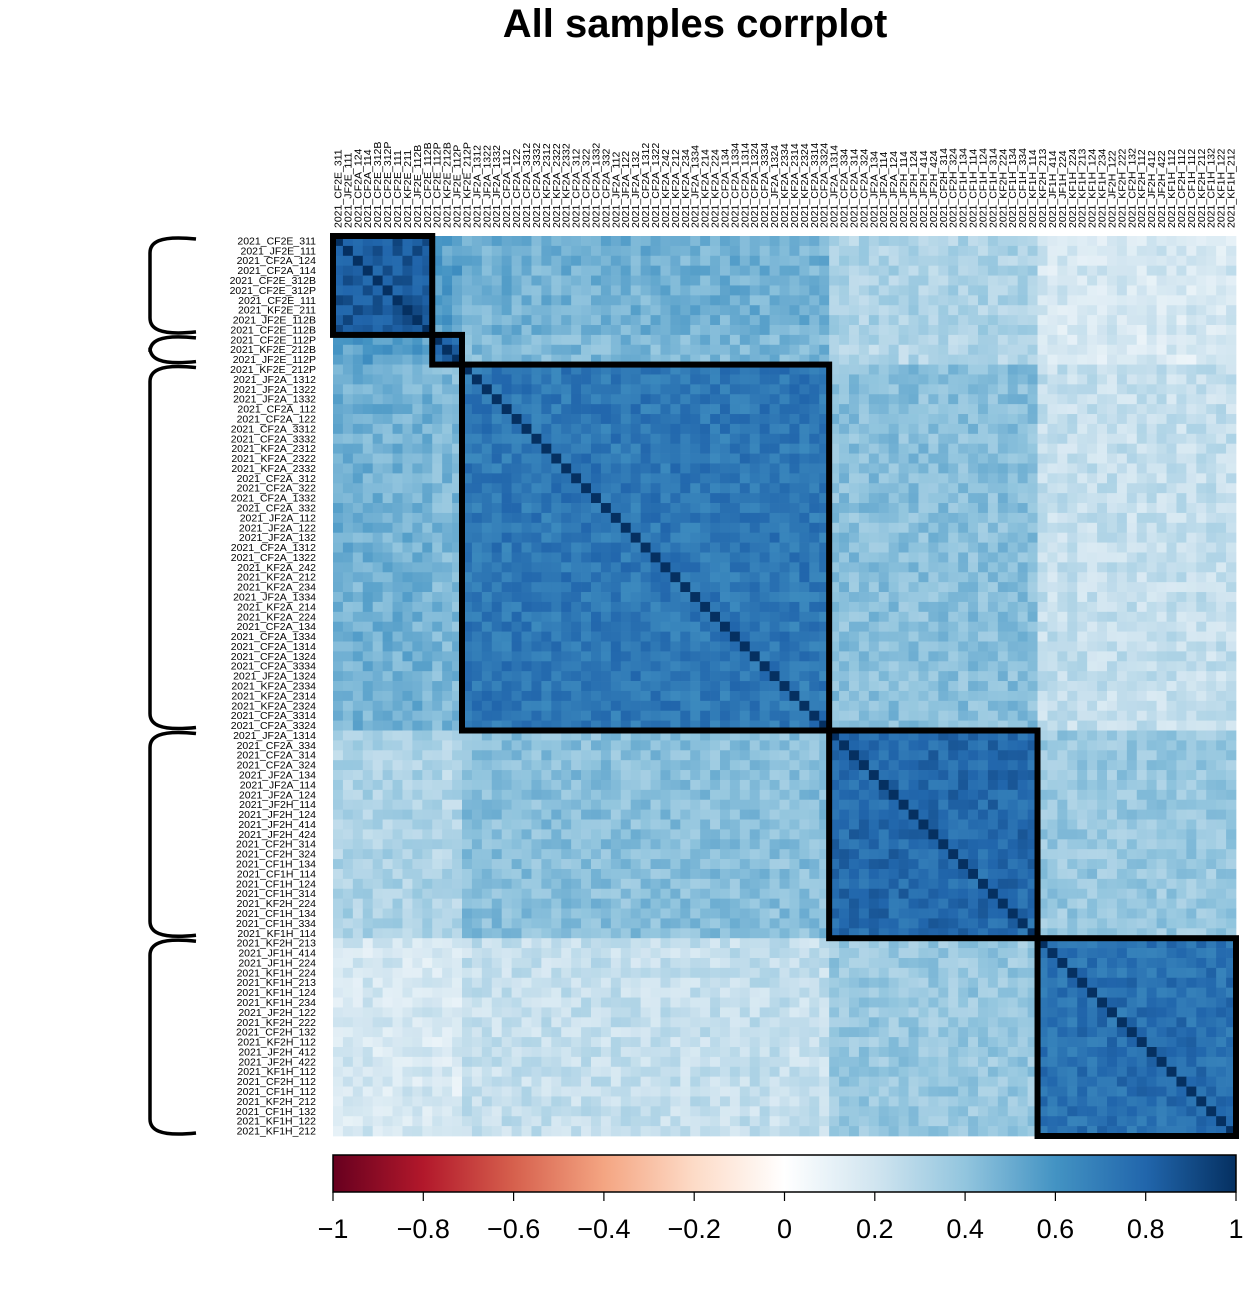  Describe the element at coordinates (276, 855) in the screenshot. I see `row-label: 2021_CF2H_324` at that location.